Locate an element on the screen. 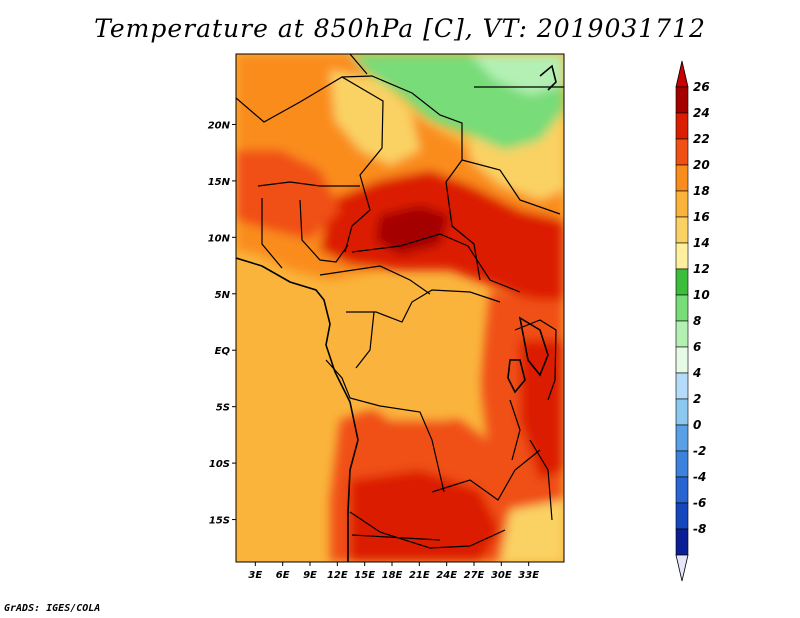 The image size is (800, 618). lon-tick-label: 12E is located at coordinates (337, 575).